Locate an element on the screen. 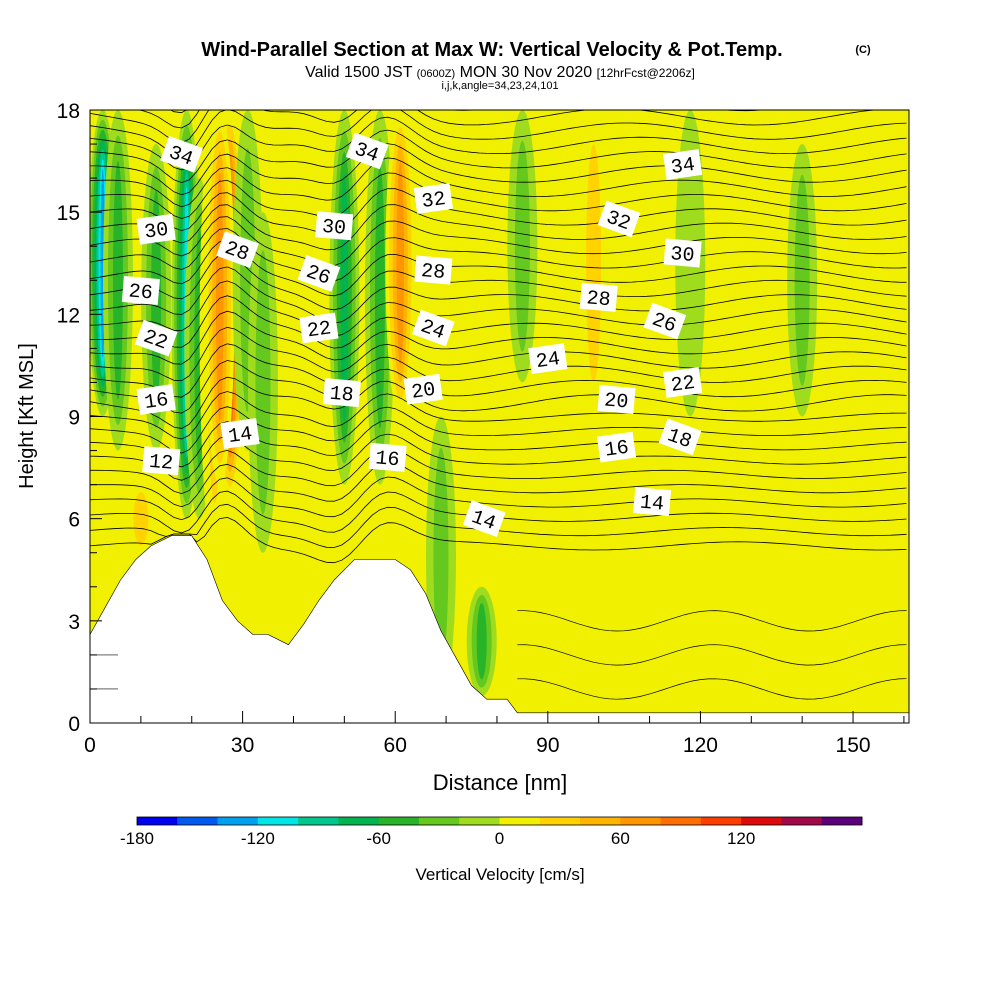  x-tick-label: 90 is located at coordinates (547, 745).